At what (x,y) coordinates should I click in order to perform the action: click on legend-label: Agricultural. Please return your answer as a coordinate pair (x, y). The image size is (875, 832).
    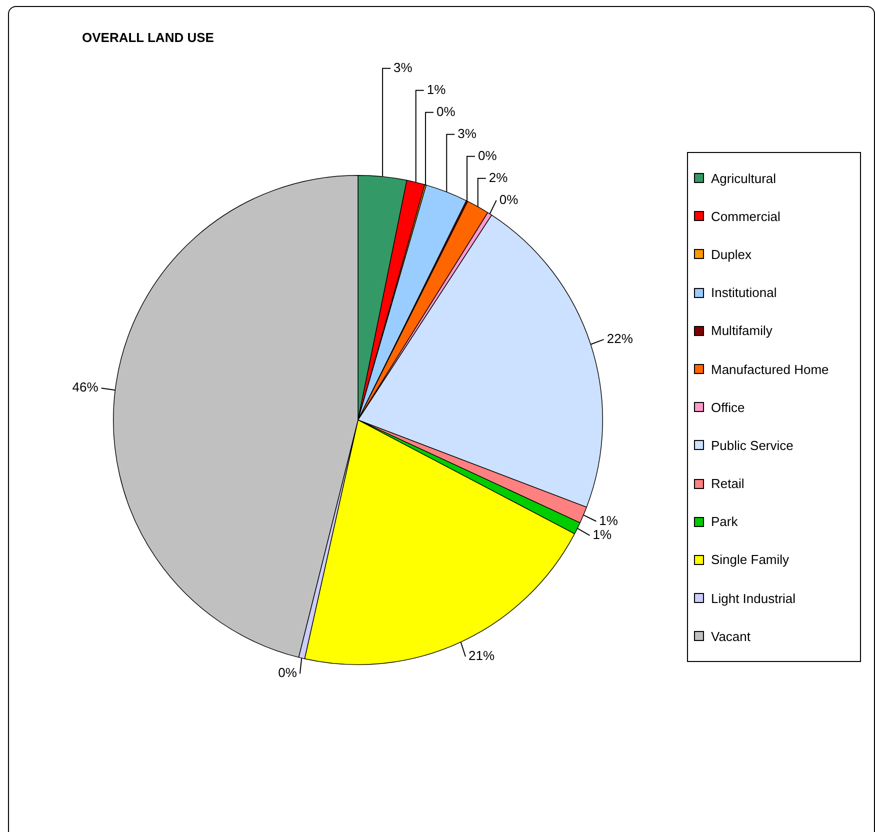
    Looking at the image, I should click on (743, 178).